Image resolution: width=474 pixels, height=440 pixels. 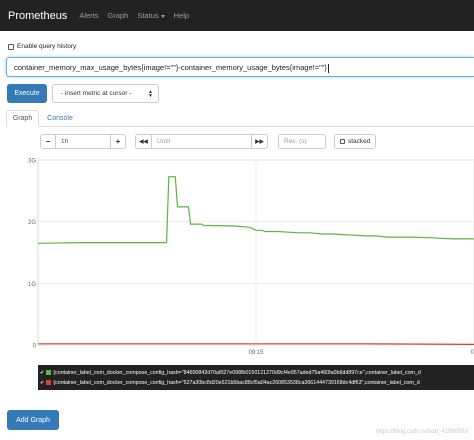 What do you see at coordinates (162, 16) in the screenshot?
I see `caret-down-icon` at bounding box center [162, 16].